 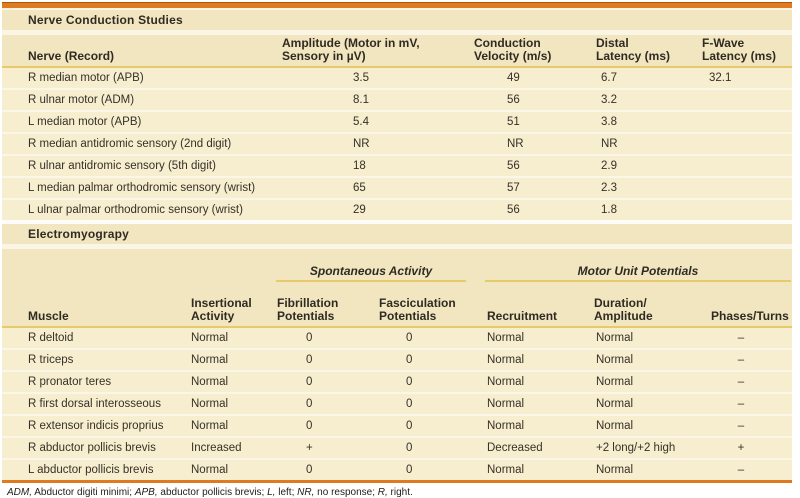 I want to click on footnote-abbr: R,, so click(x=382, y=492).